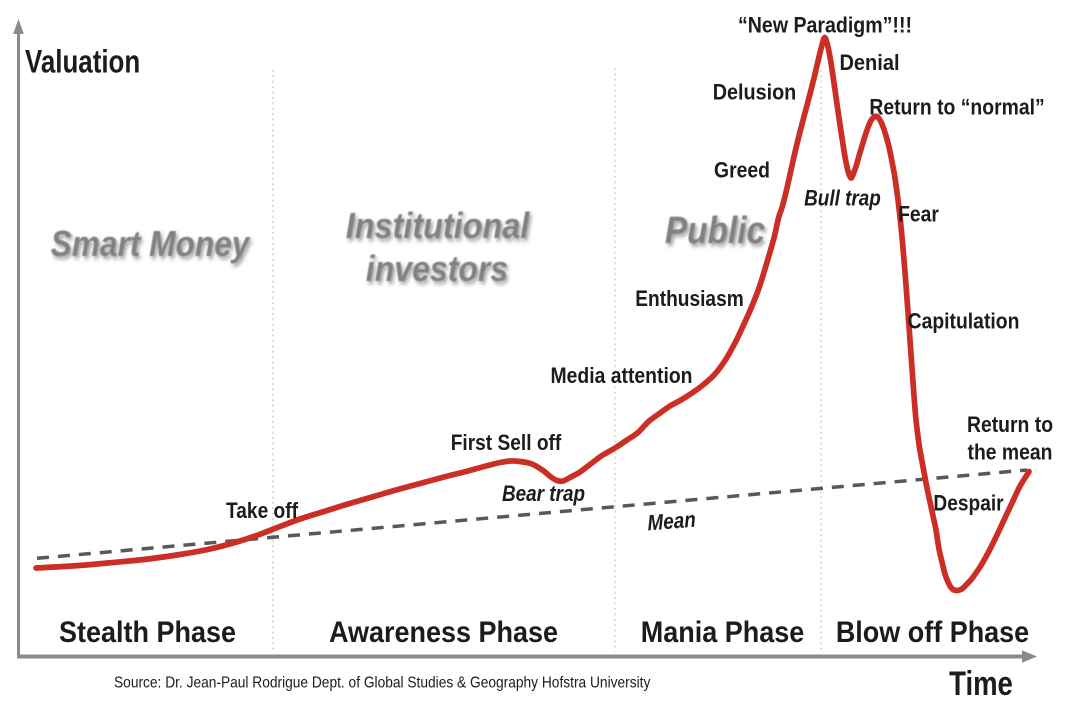 This screenshot has width=1080, height=724. I want to click on svg-text: Public, so click(715, 230).